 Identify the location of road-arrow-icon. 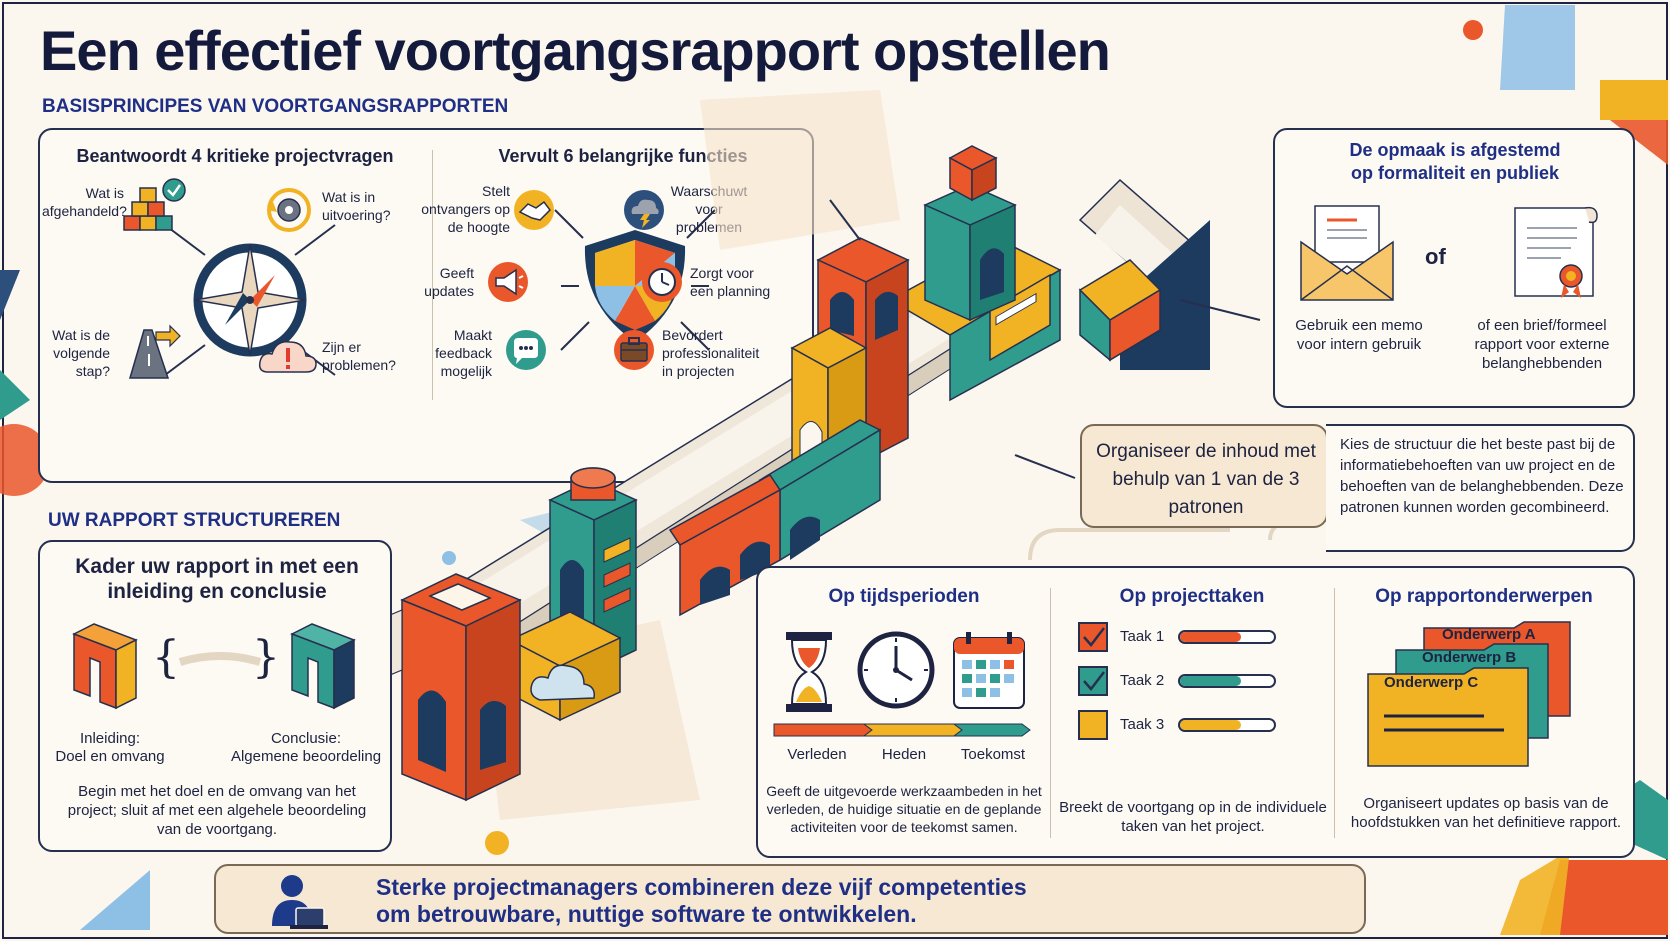
(155, 351).